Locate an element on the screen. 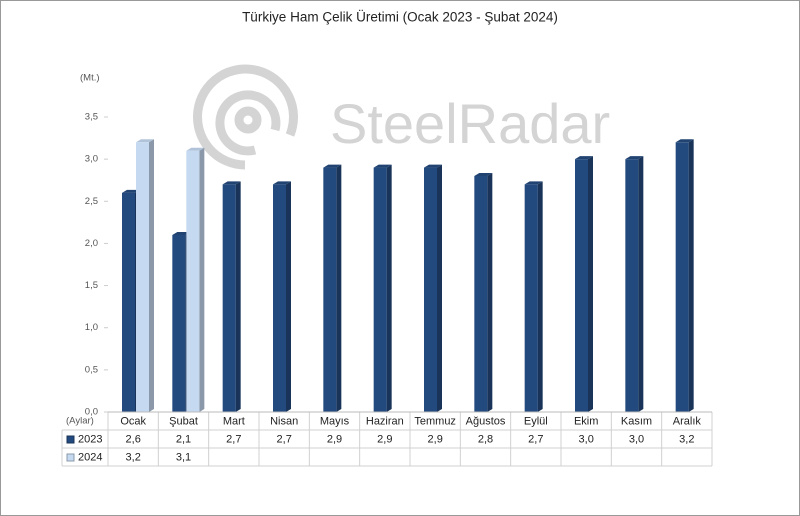 The width and height of the screenshot is (800, 516). y-tick-label: 2,0 is located at coordinates (91, 243).